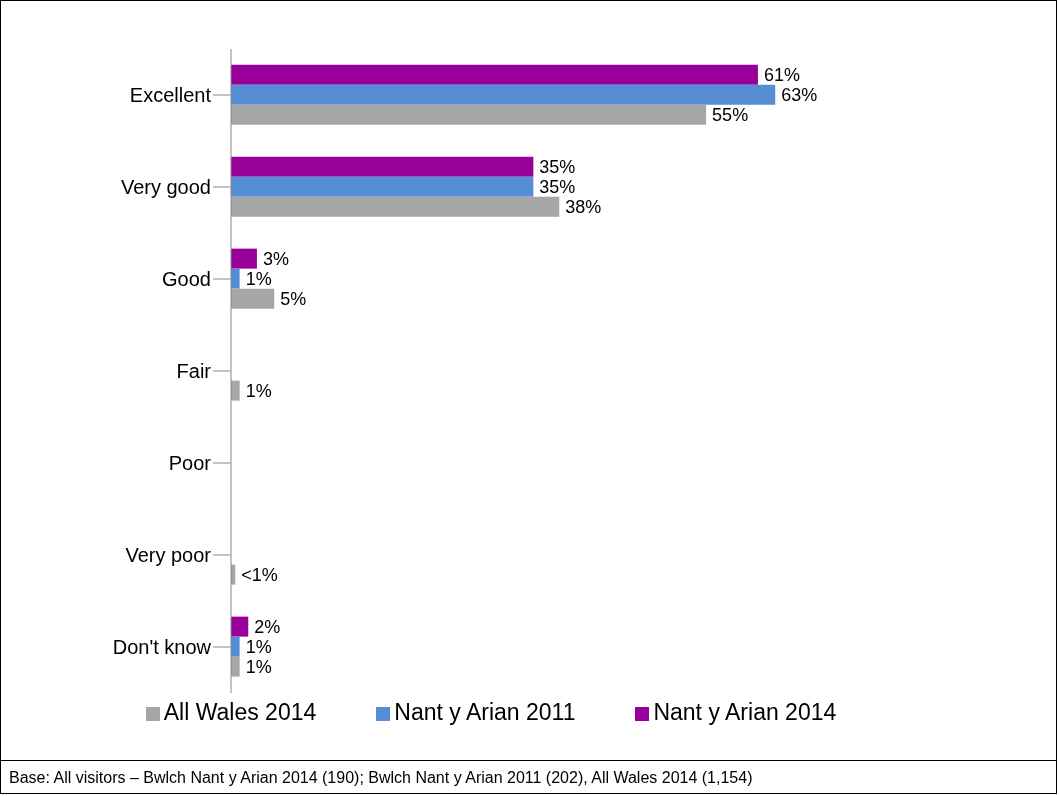 The width and height of the screenshot is (1059, 796). What do you see at coordinates (781, 74) in the screenshot?
I see `data-label: 61%` at bounding box center [781, 74].